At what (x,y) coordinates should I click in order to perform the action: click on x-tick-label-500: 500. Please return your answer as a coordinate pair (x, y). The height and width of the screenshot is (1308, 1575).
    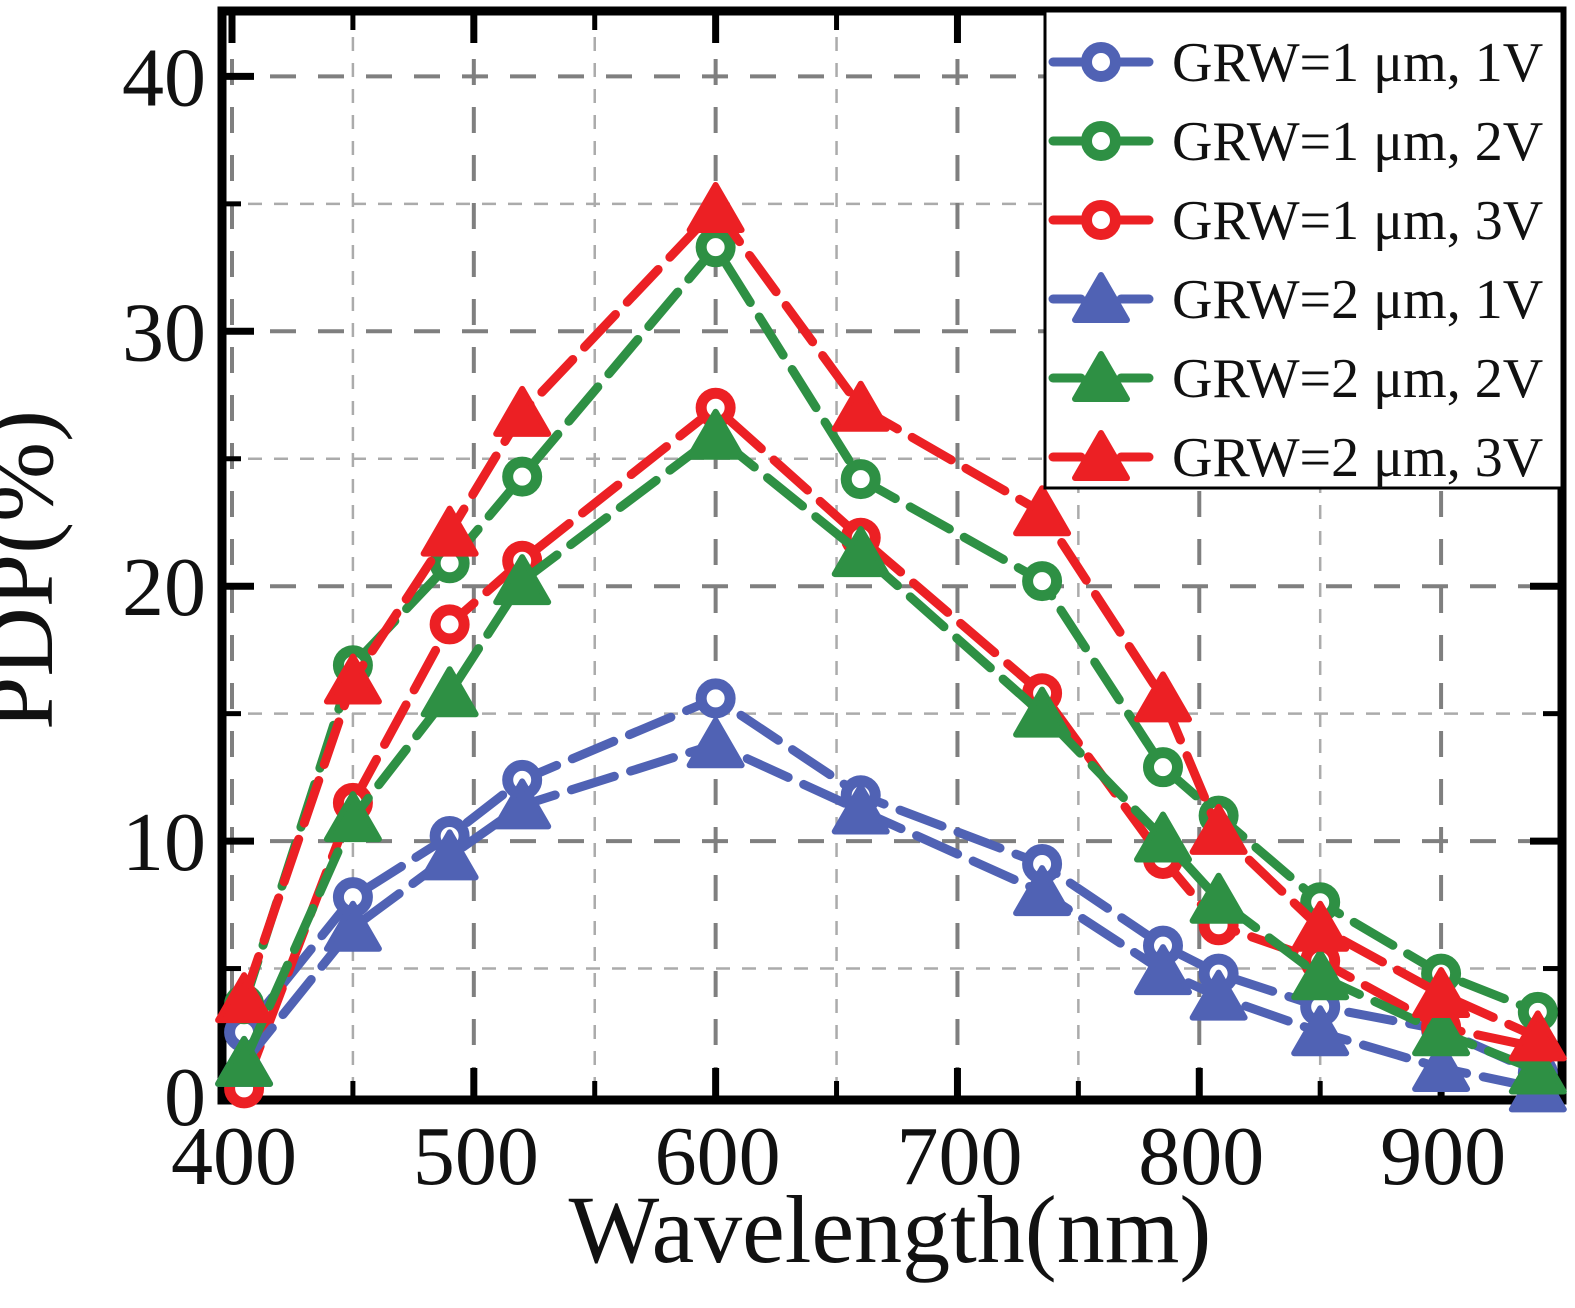
    Looking at the image, I should click on (476, 1156).